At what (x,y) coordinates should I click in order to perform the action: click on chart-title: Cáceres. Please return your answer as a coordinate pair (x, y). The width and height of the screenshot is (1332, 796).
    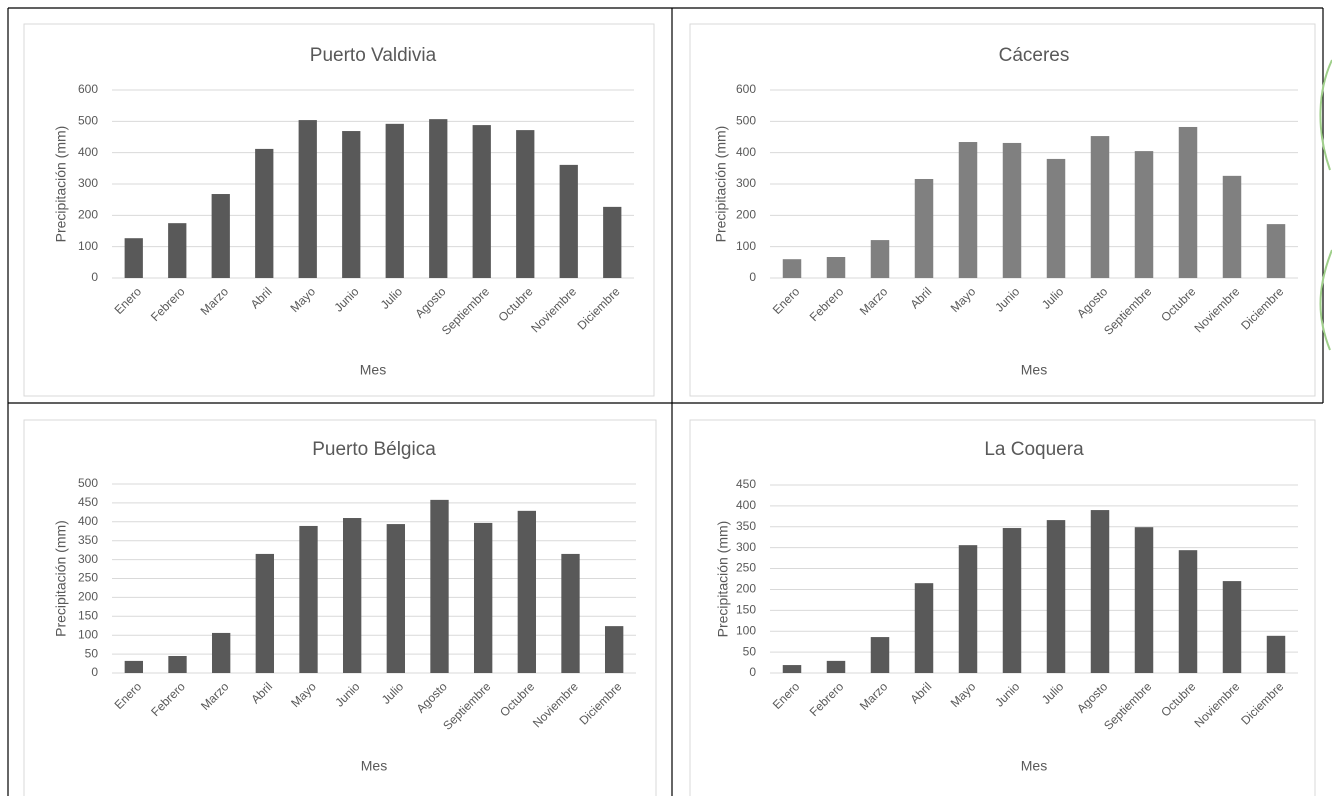
    Looking at the image, I should click on (1034, 55).